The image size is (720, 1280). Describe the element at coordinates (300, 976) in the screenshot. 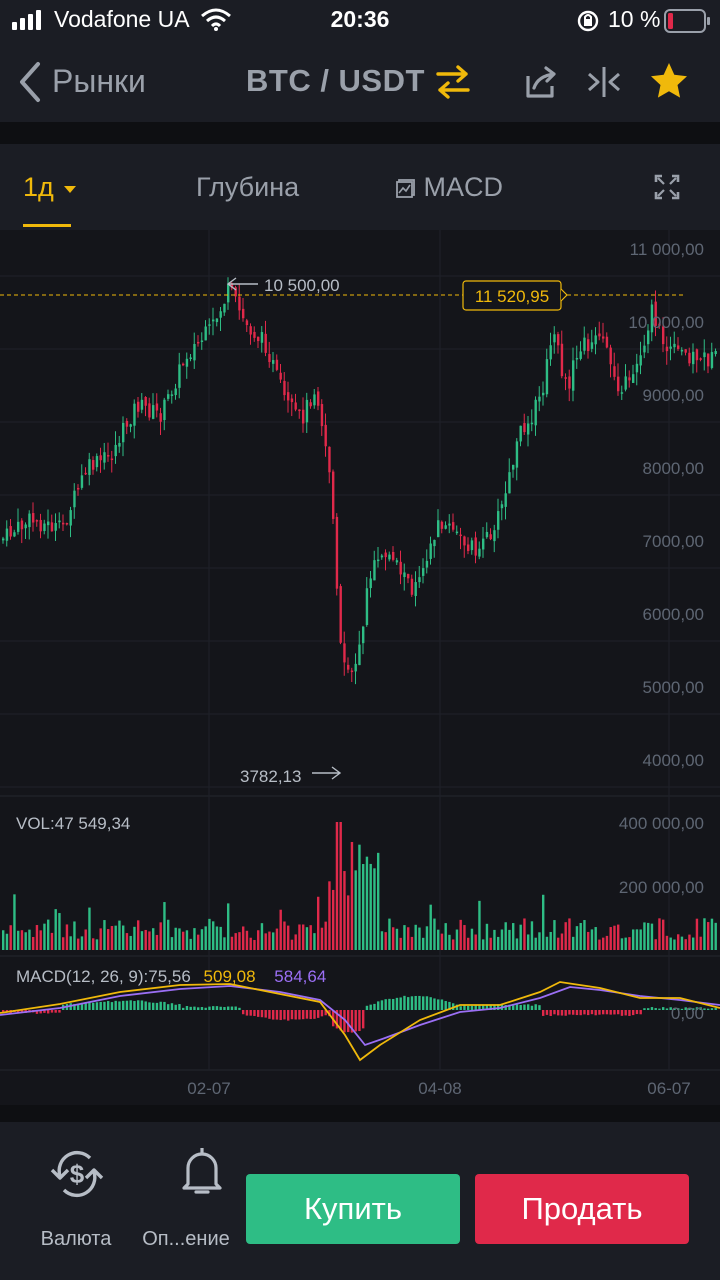

I see `macd-dea-value: 584,64` at that location.